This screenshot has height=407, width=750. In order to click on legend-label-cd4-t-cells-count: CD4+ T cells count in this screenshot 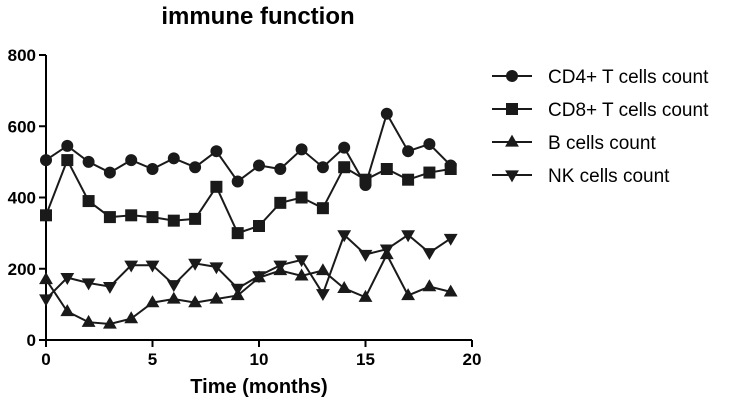, I will do `click(628, 77)`.